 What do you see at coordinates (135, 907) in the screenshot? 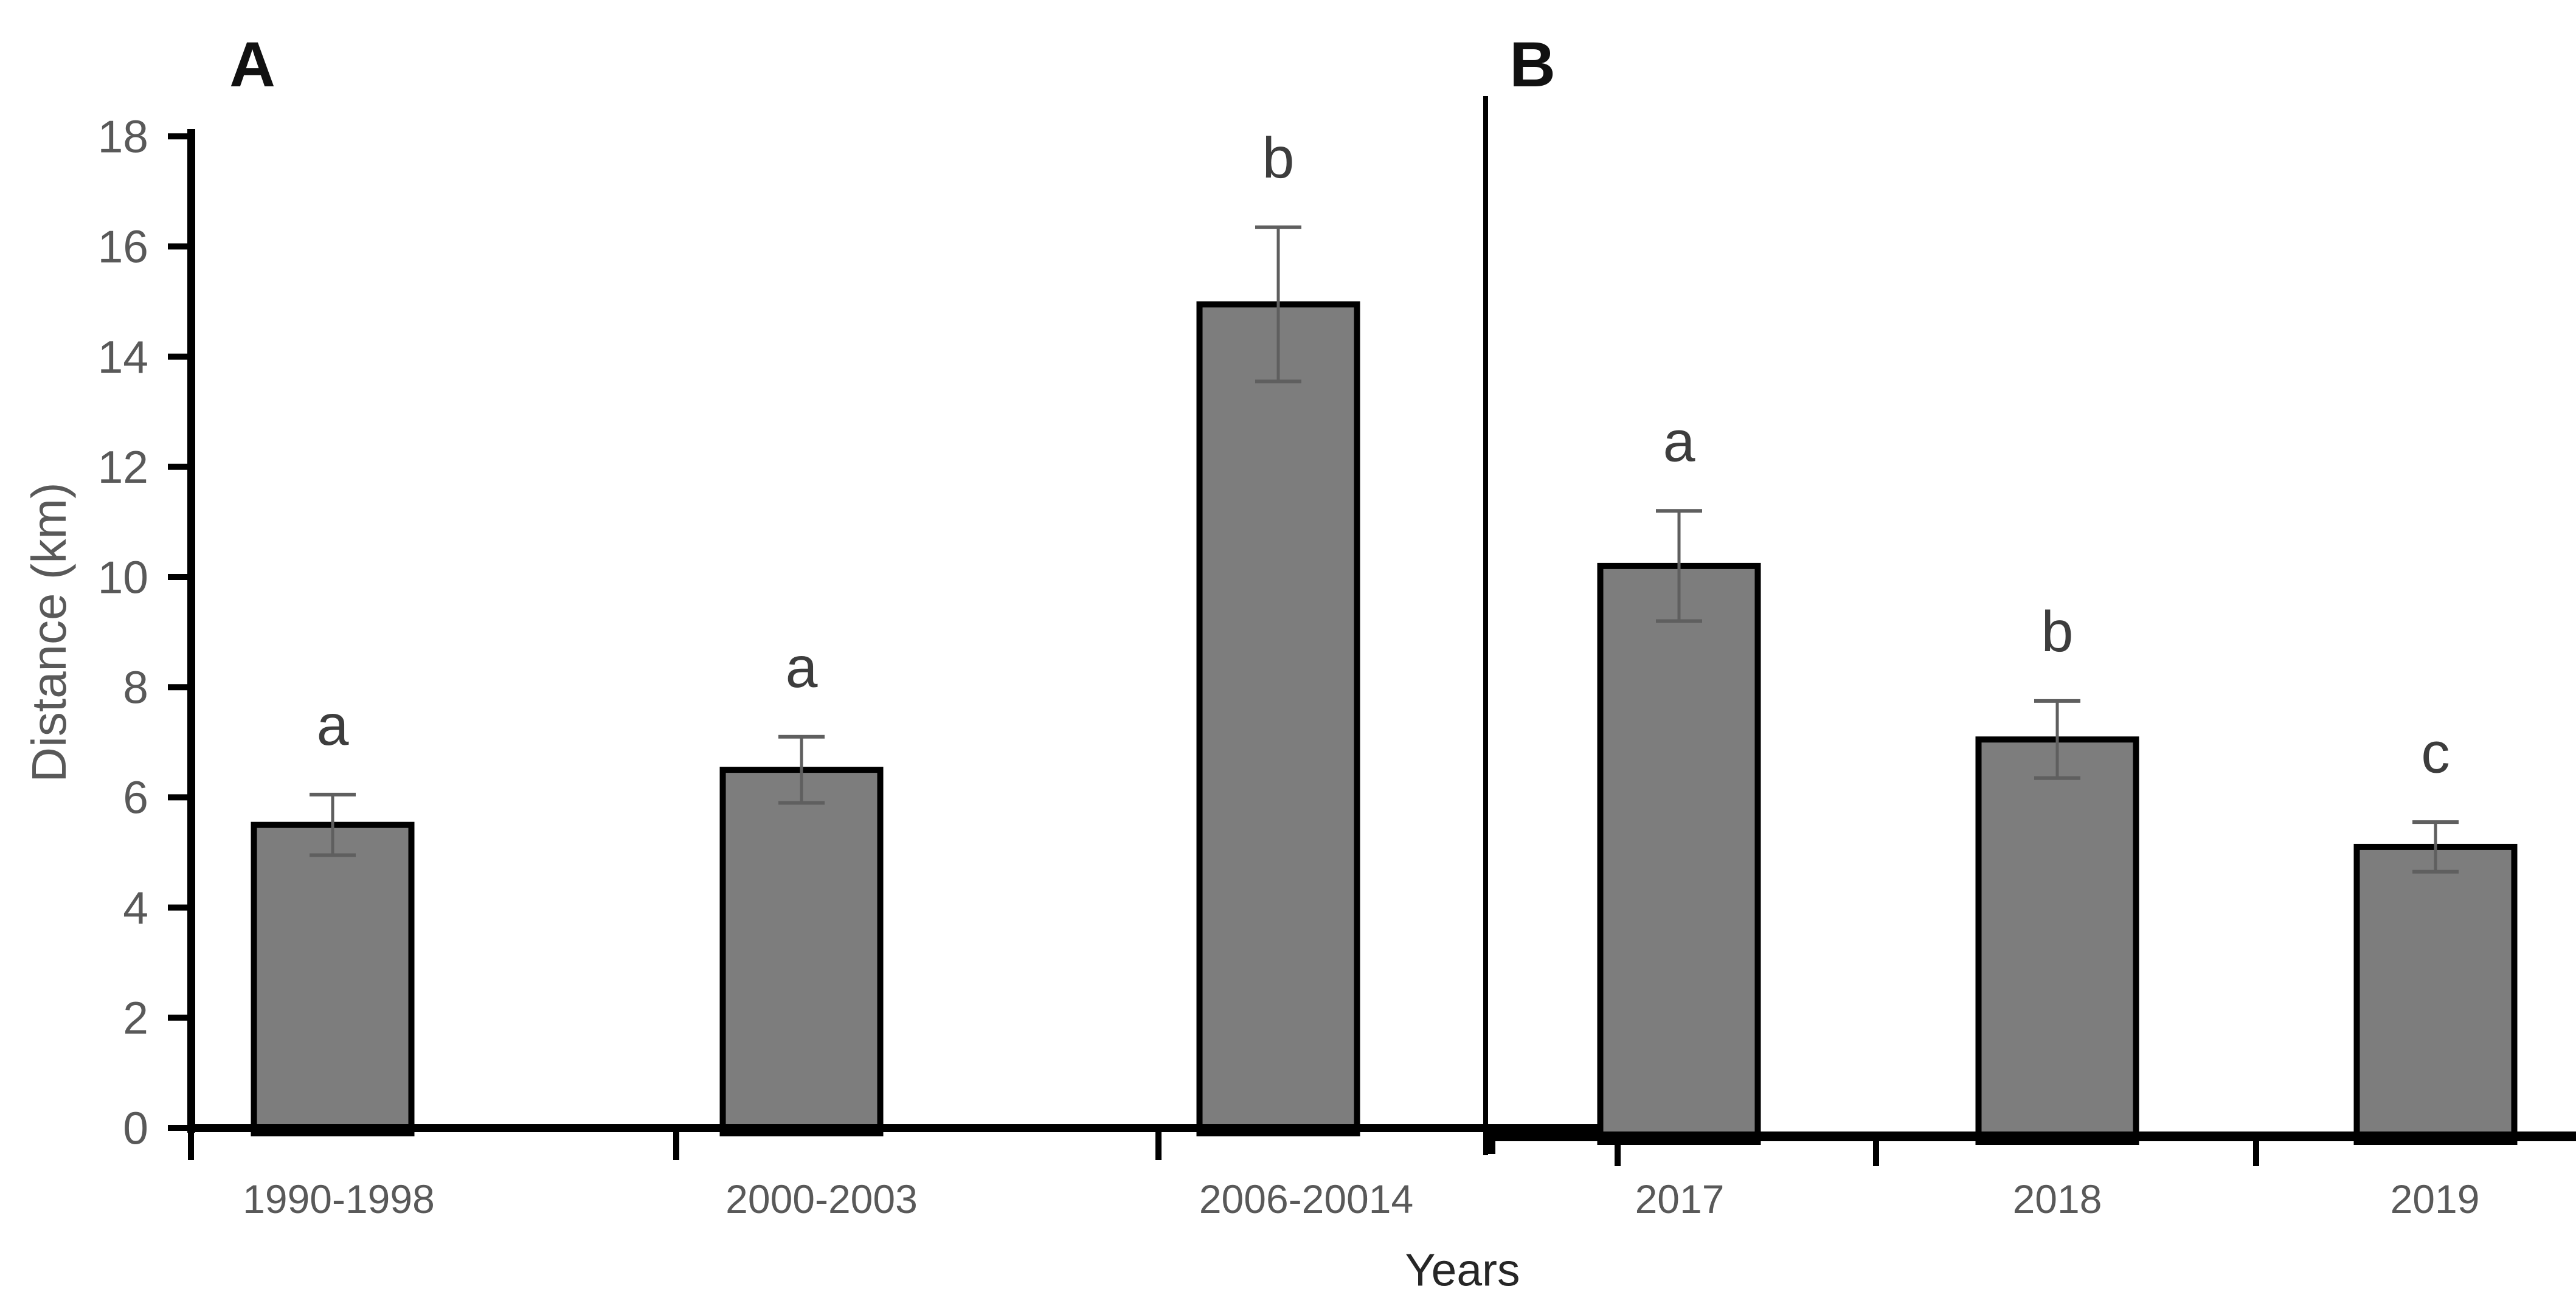
I see `y-tick-label: 4` at bounding box center [135, 907].